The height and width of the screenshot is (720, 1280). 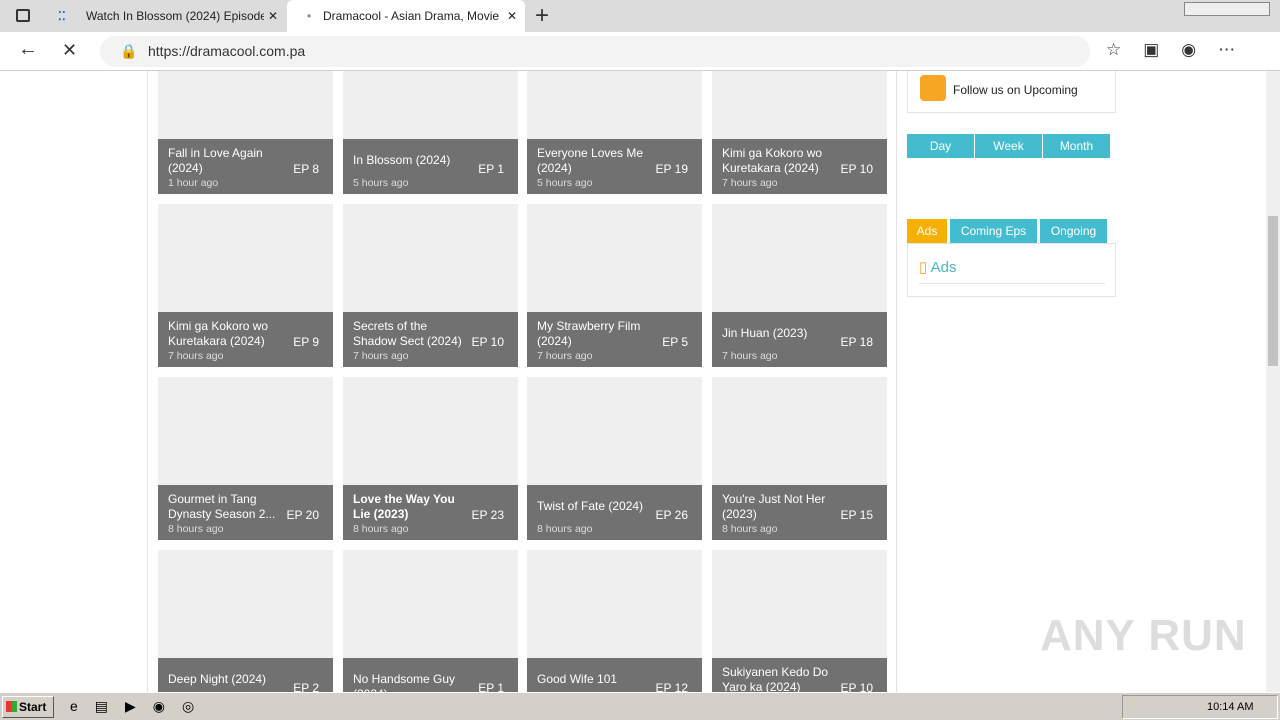 What do you see at coordinates (306, 342) in the screenshot?
I see `episode: EP 9` at bounding box center [306, 342].